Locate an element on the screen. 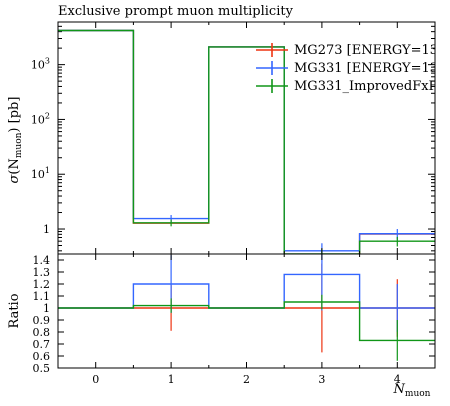 The width and height of the screenshot is (450, 406). x-tick-label: 4 is located at coordinates (397, 379).